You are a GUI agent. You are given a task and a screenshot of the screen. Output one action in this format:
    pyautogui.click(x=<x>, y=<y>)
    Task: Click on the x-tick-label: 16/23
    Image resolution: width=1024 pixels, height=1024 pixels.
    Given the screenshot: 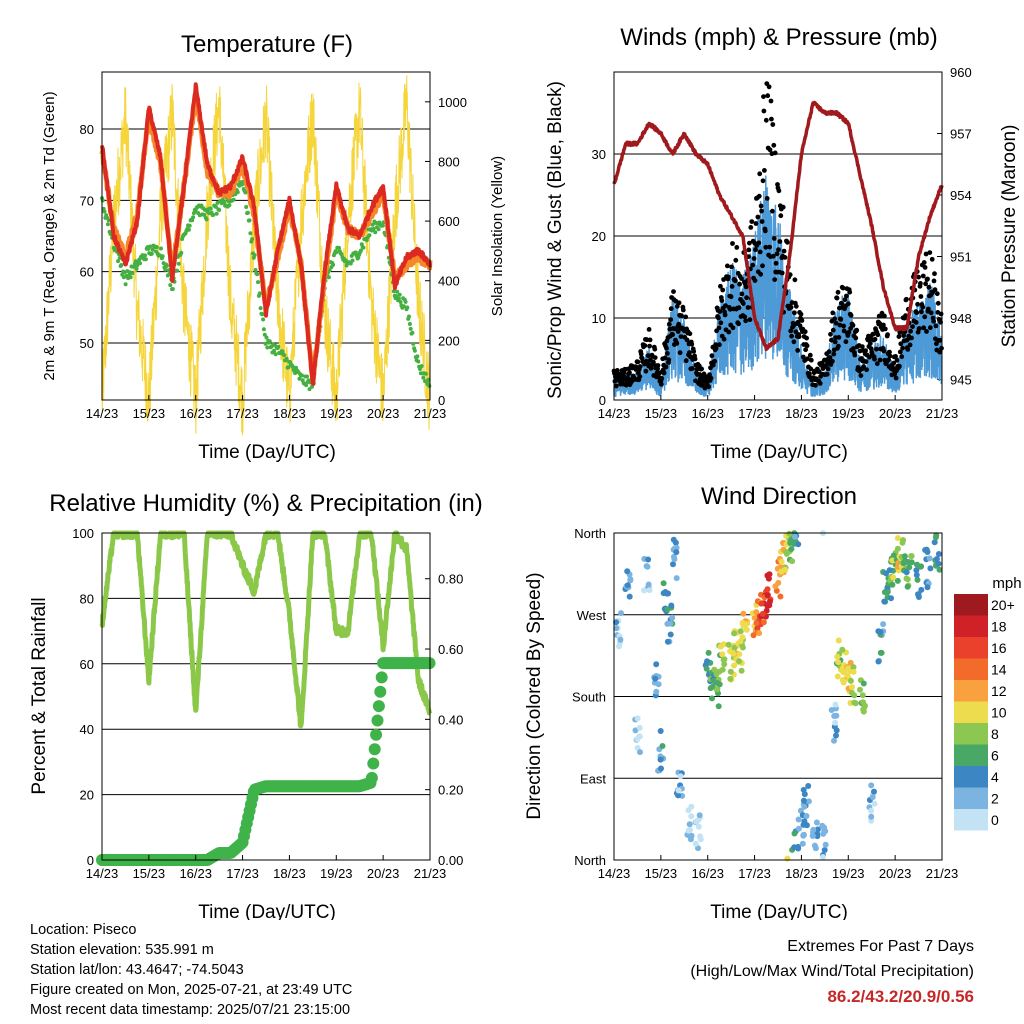 What is the action you would take?
    pyautogui.click(x=707, y=413)
    